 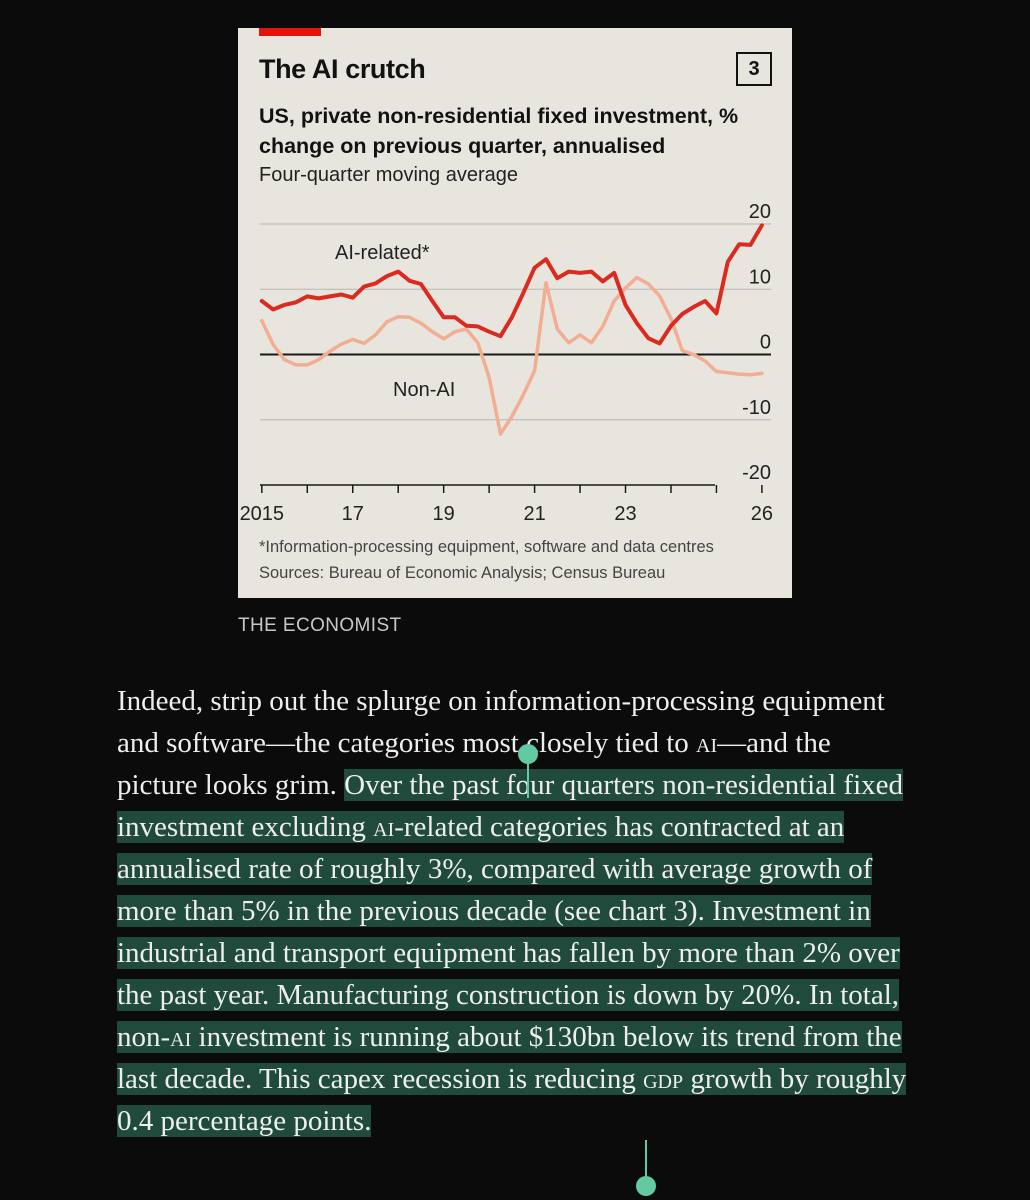 I want to click on image-credit: THE ECONOMIST, so click(x=320, y=625).